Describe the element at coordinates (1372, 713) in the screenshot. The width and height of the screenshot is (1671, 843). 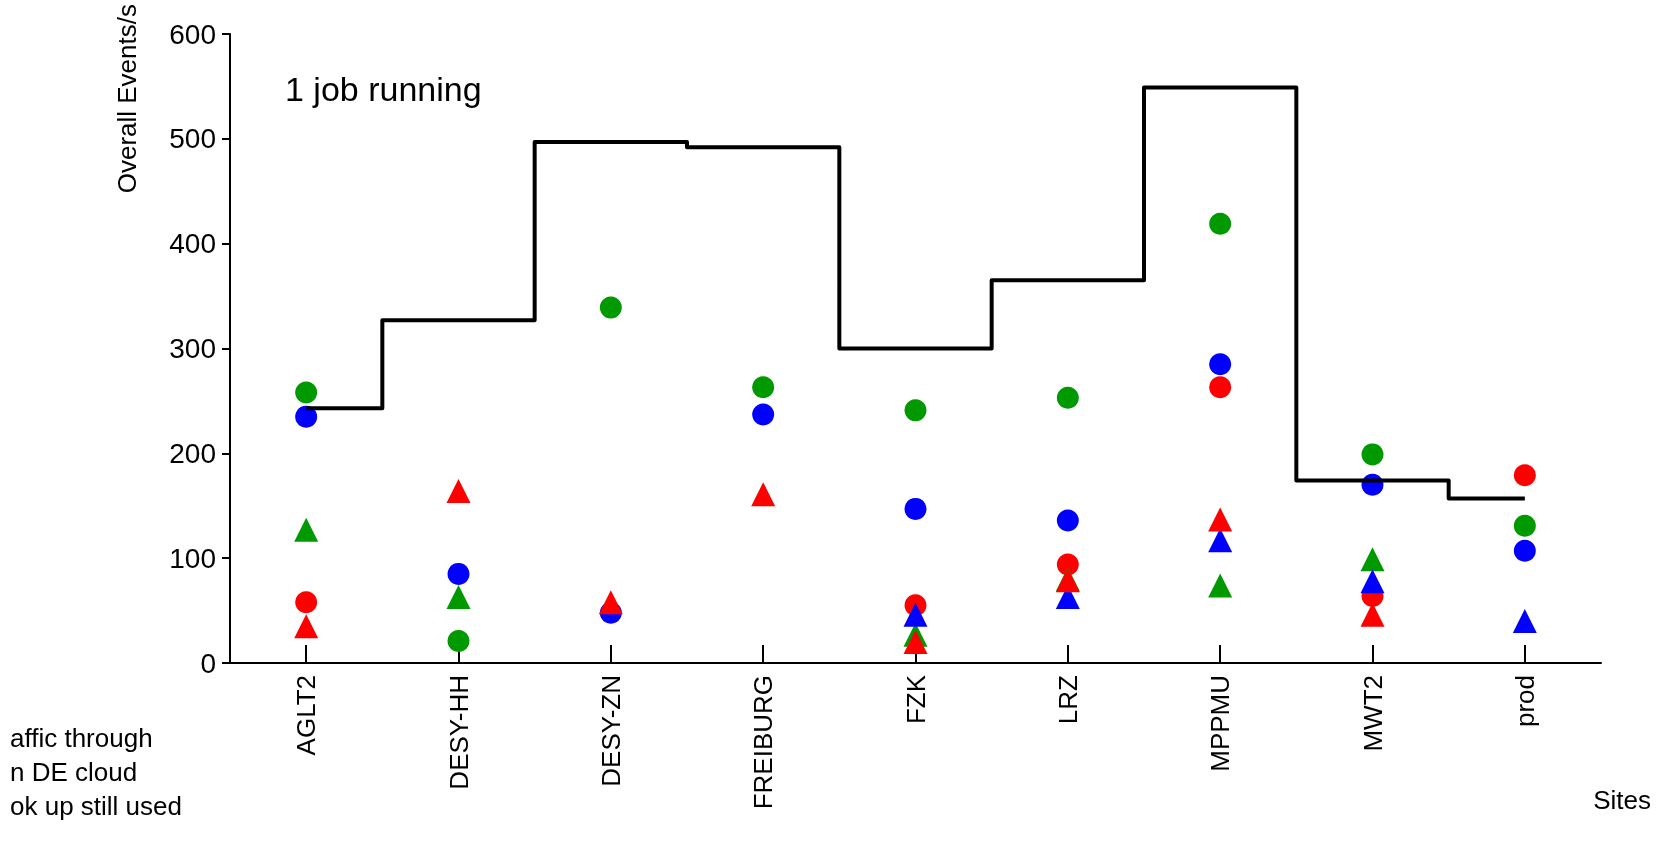
I see `x-tick-label: MWT2` at that location.